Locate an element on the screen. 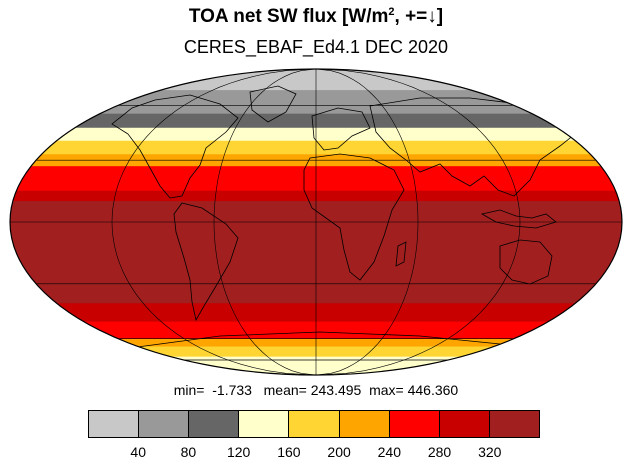 The width and height of the screenshot is (632, 467). south-america-outline is located at coordinates (206, 262).